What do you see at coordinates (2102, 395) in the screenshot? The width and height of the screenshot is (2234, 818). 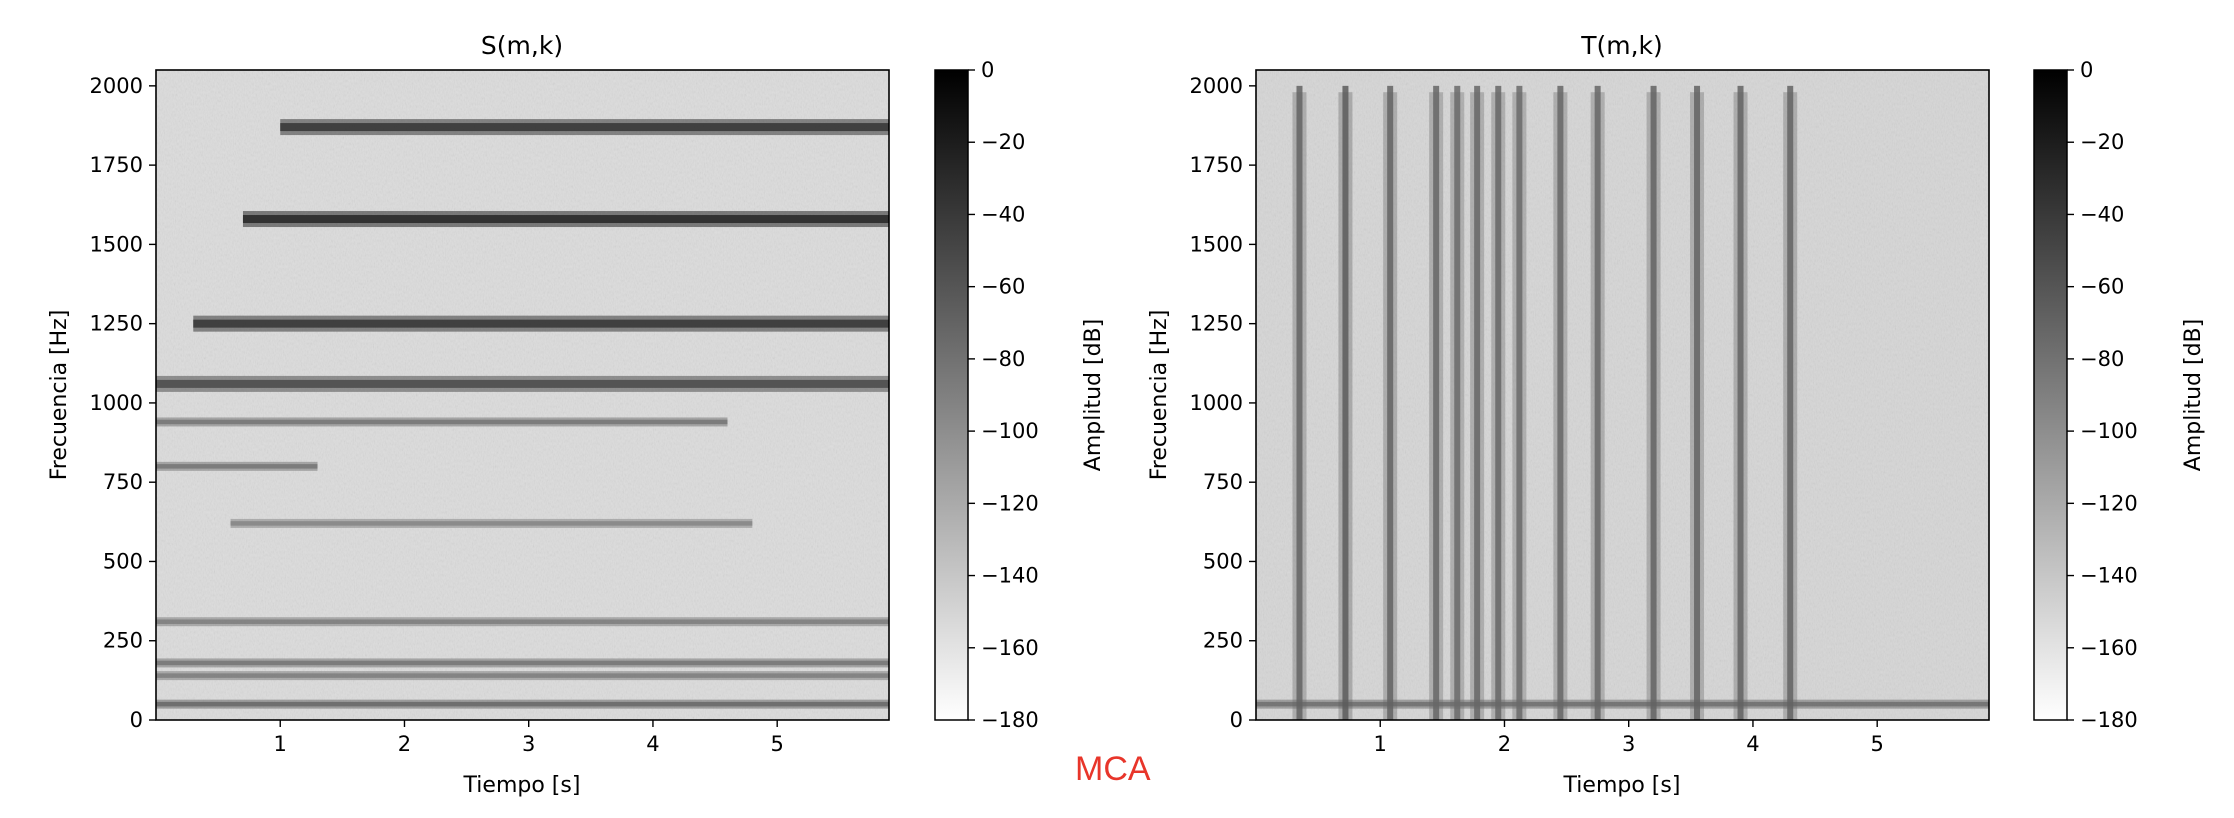 I see `colorbar-ticks: 0 −20 −40 −60 −80 −100 −120 −140 −160 −180` at bounding box center [2102, 395].